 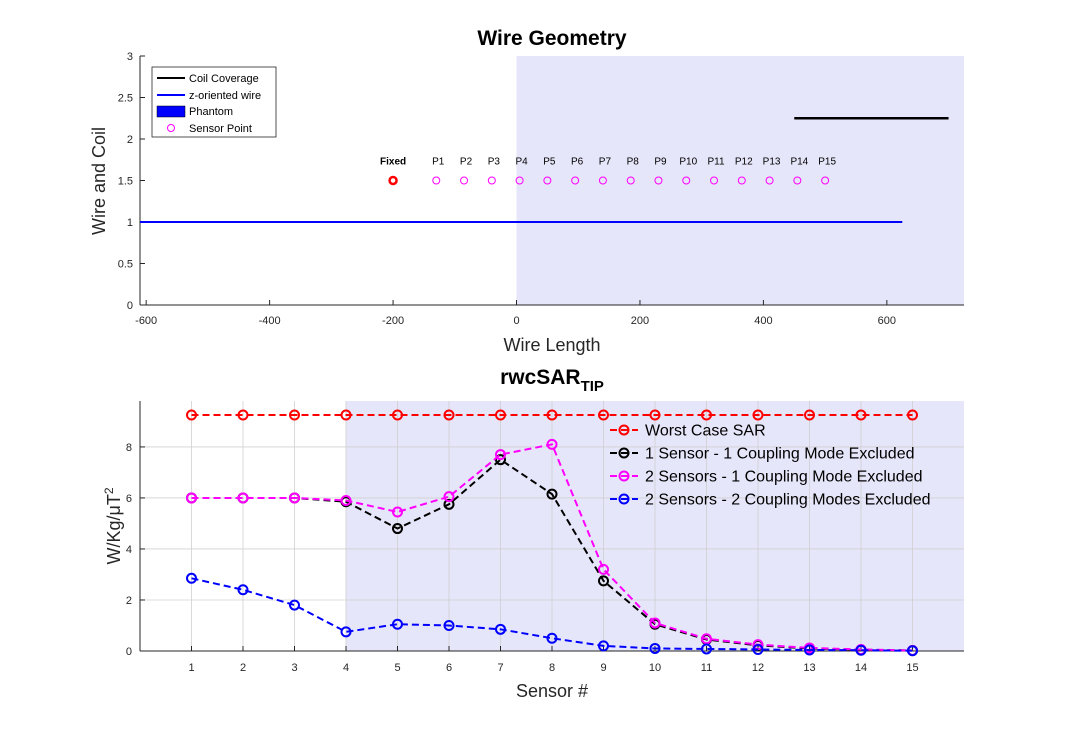 I want to click on x-tick-label: 5, so click(x=397, y=668).